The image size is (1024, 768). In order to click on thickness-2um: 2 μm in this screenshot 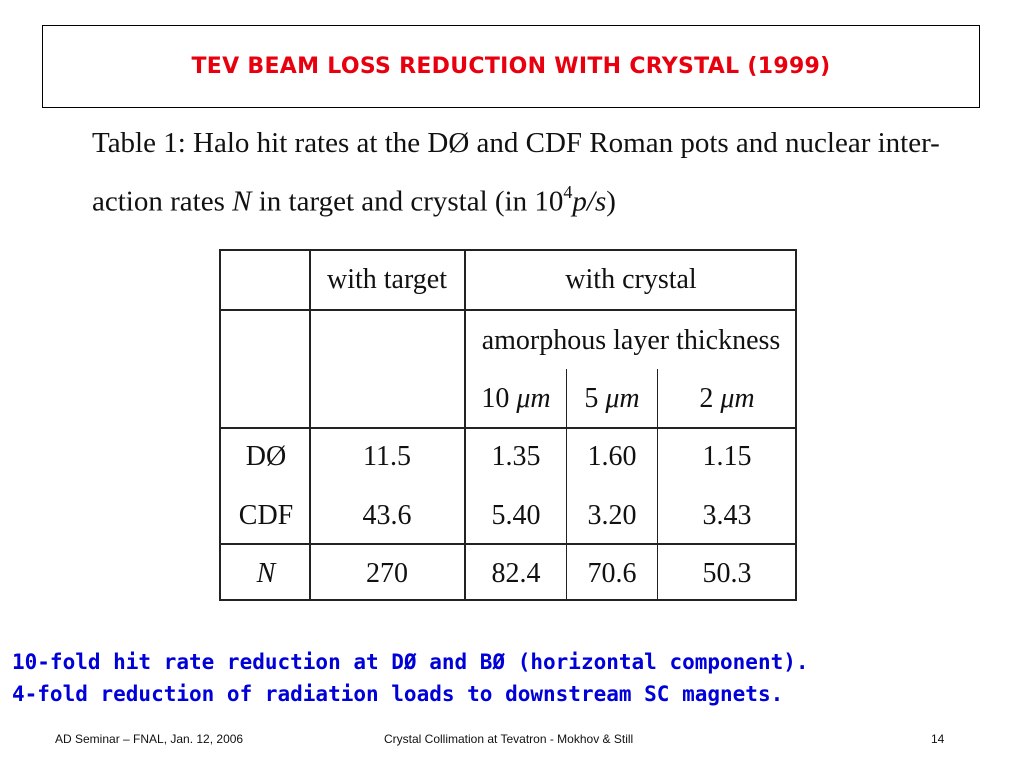, I will do `click(727, 398)`.